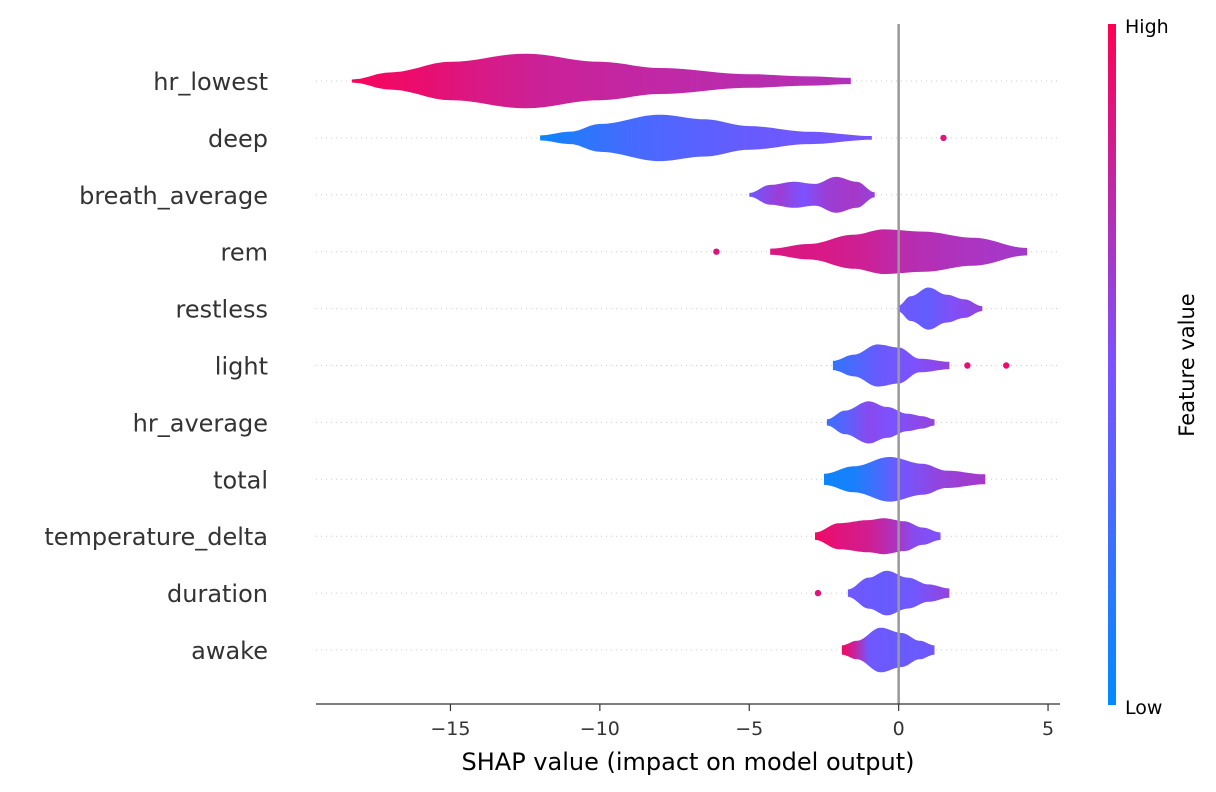 This screenshot has width=1216, height=792. Describe the element at coordinates (1153, 367) in the screenshot. I see `colorbar: High Low Feature value` at that location.